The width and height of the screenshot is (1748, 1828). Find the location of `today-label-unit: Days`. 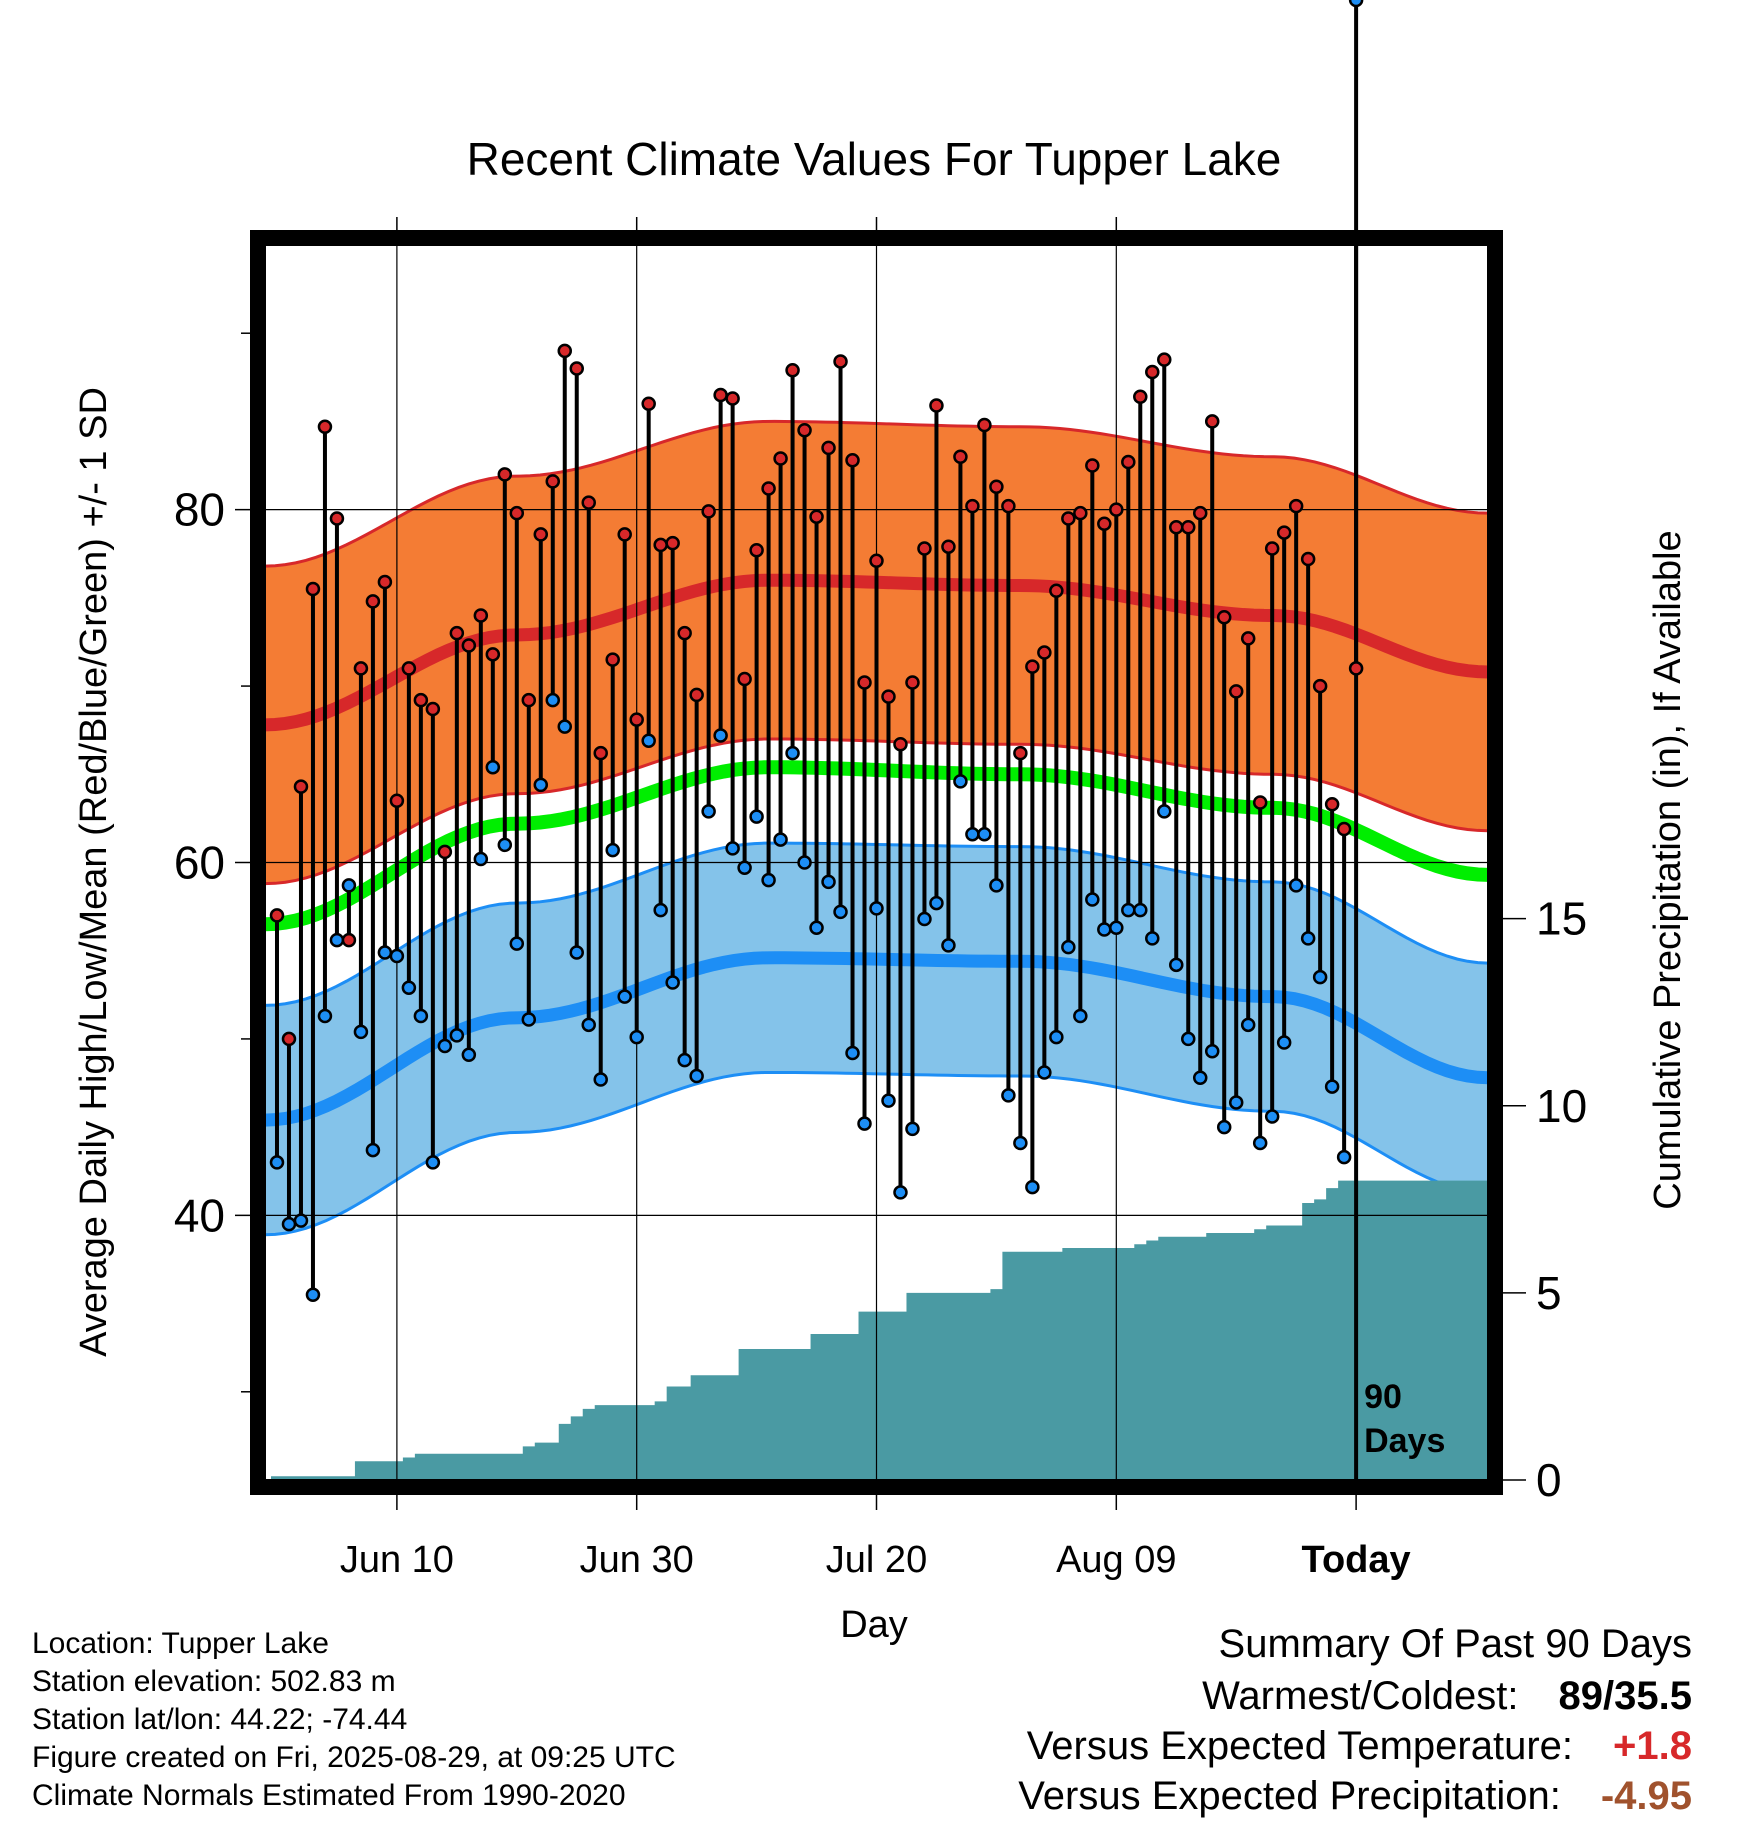

today-label-unit: Days is located at coordinates (1404, 1441).